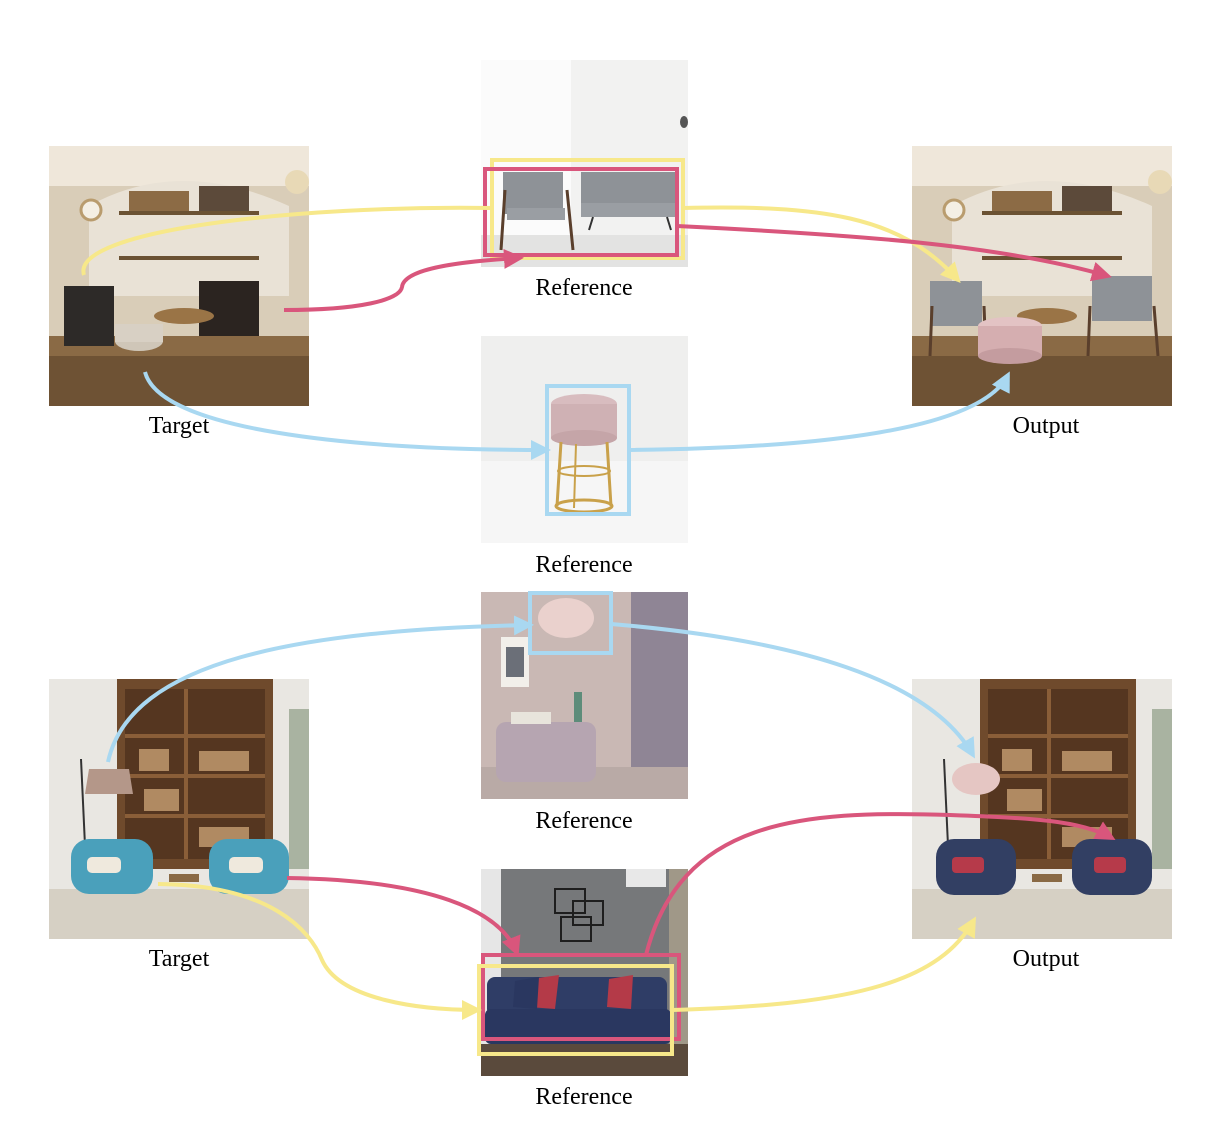  I want to click on target-caption-1: Target, so click(179, 426).